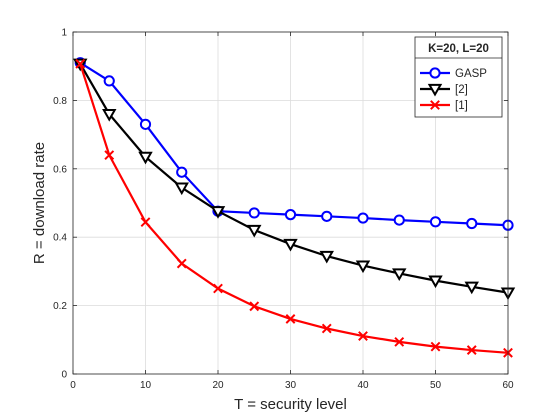 The image size is (560, 420). Describe the element at coordinates (60, 169) in the screenshot. I see `y-tick-label: 0.6` at that location.